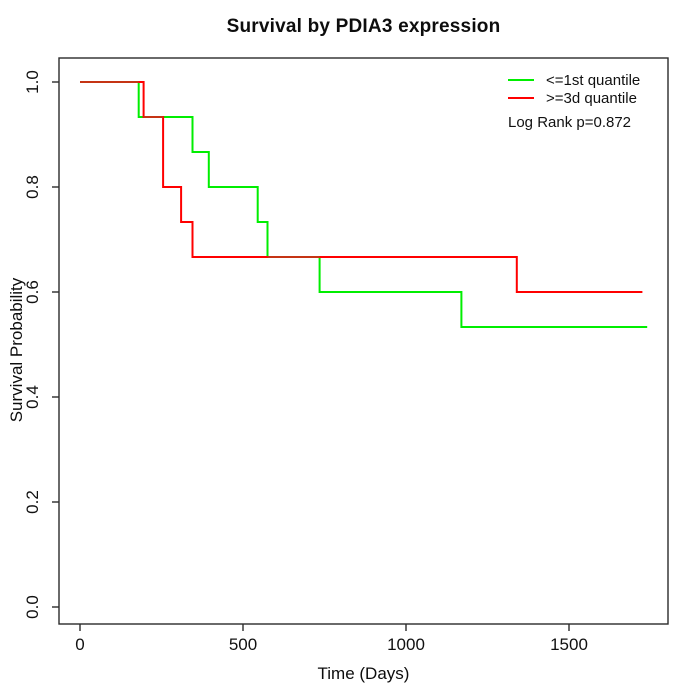  What do you see at coordinates (593, 80) in the screenshot?
I see `legend-label-first-quantile: <=1st quantile` at bounding box center [593, 80].